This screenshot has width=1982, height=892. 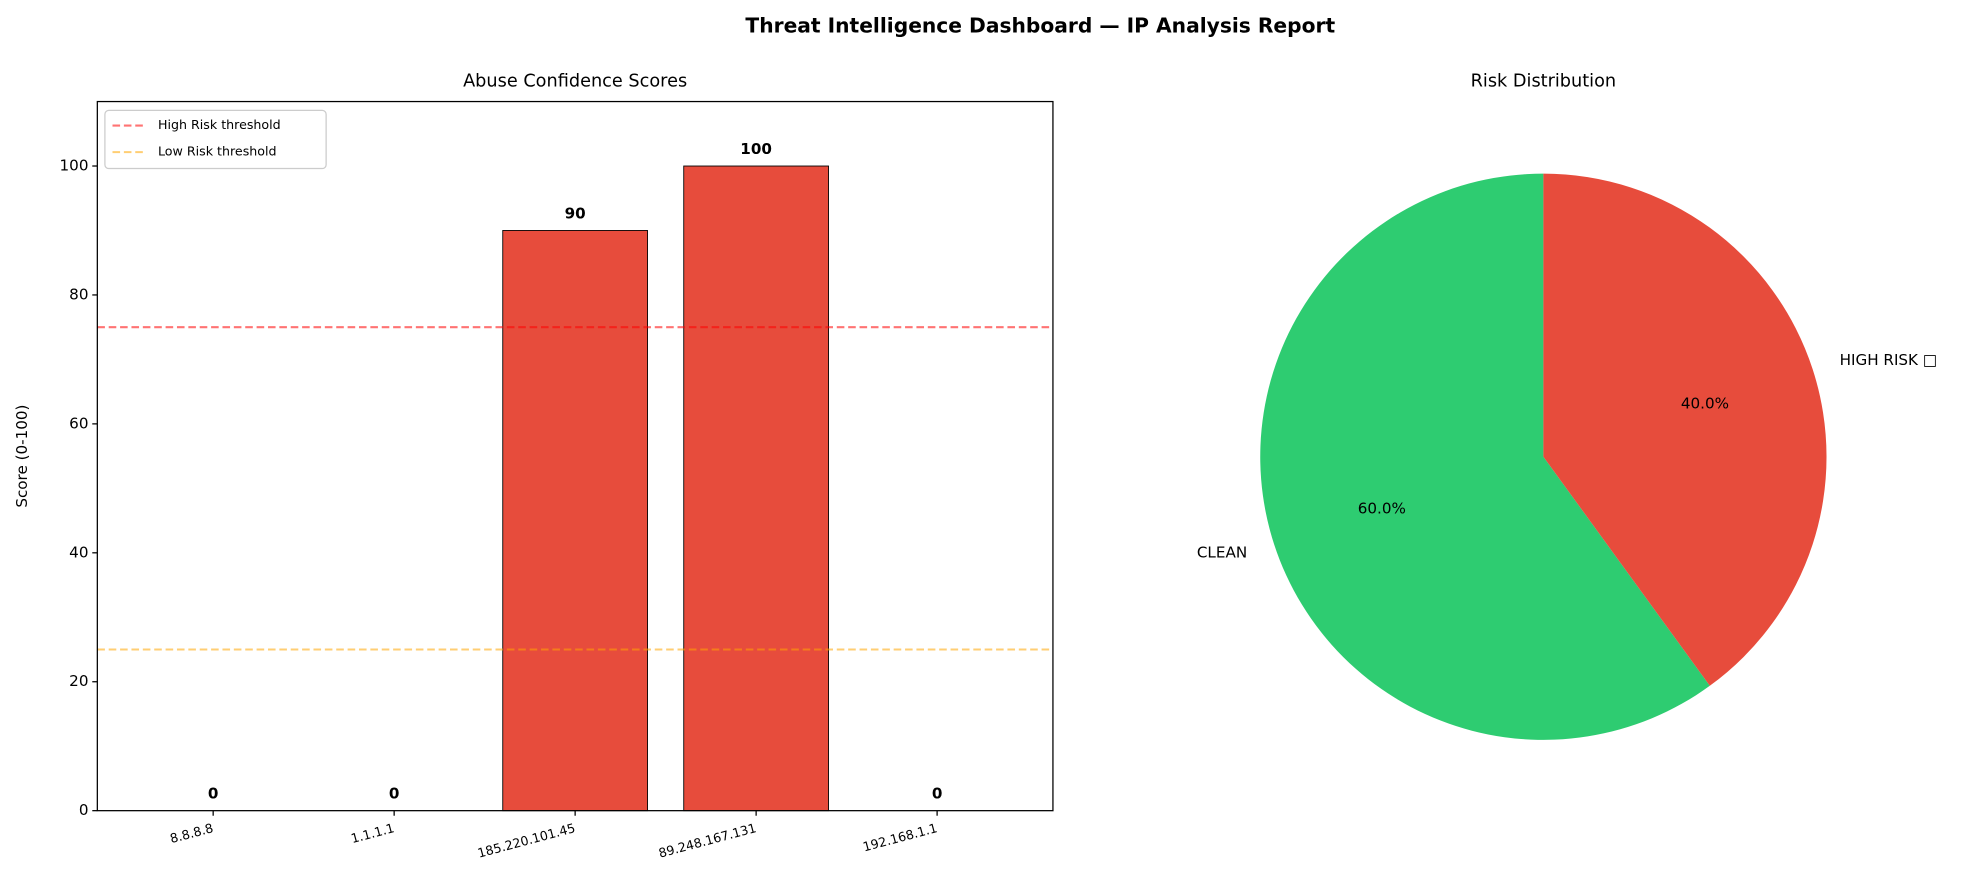 I want to click on legend-box, so click(x=215, y=139).